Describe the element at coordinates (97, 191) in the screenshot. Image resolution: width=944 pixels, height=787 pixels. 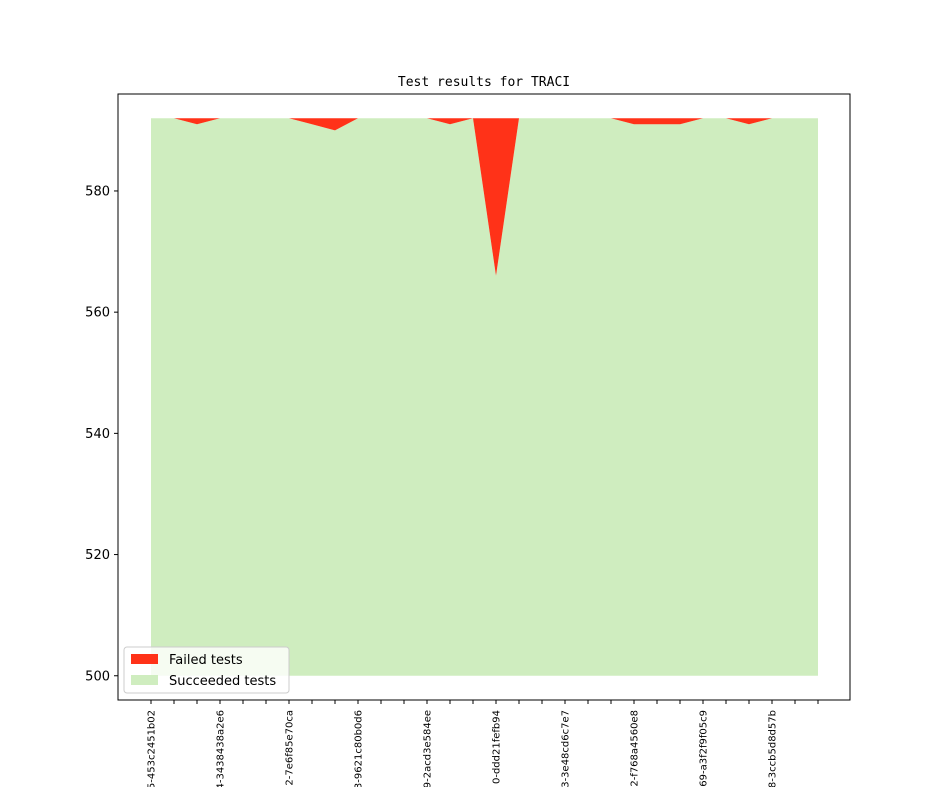
I see `y-tick-label: 580` at that location.